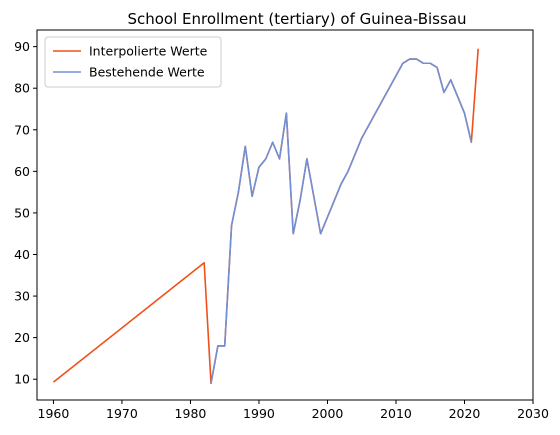 This screenshot has height=435, width=560. What do you see at coordinates (133, 62) in the screenshot?
I see `legend: Interpolierte Werte Bestehende Werte` at bounding box center [133, 62].